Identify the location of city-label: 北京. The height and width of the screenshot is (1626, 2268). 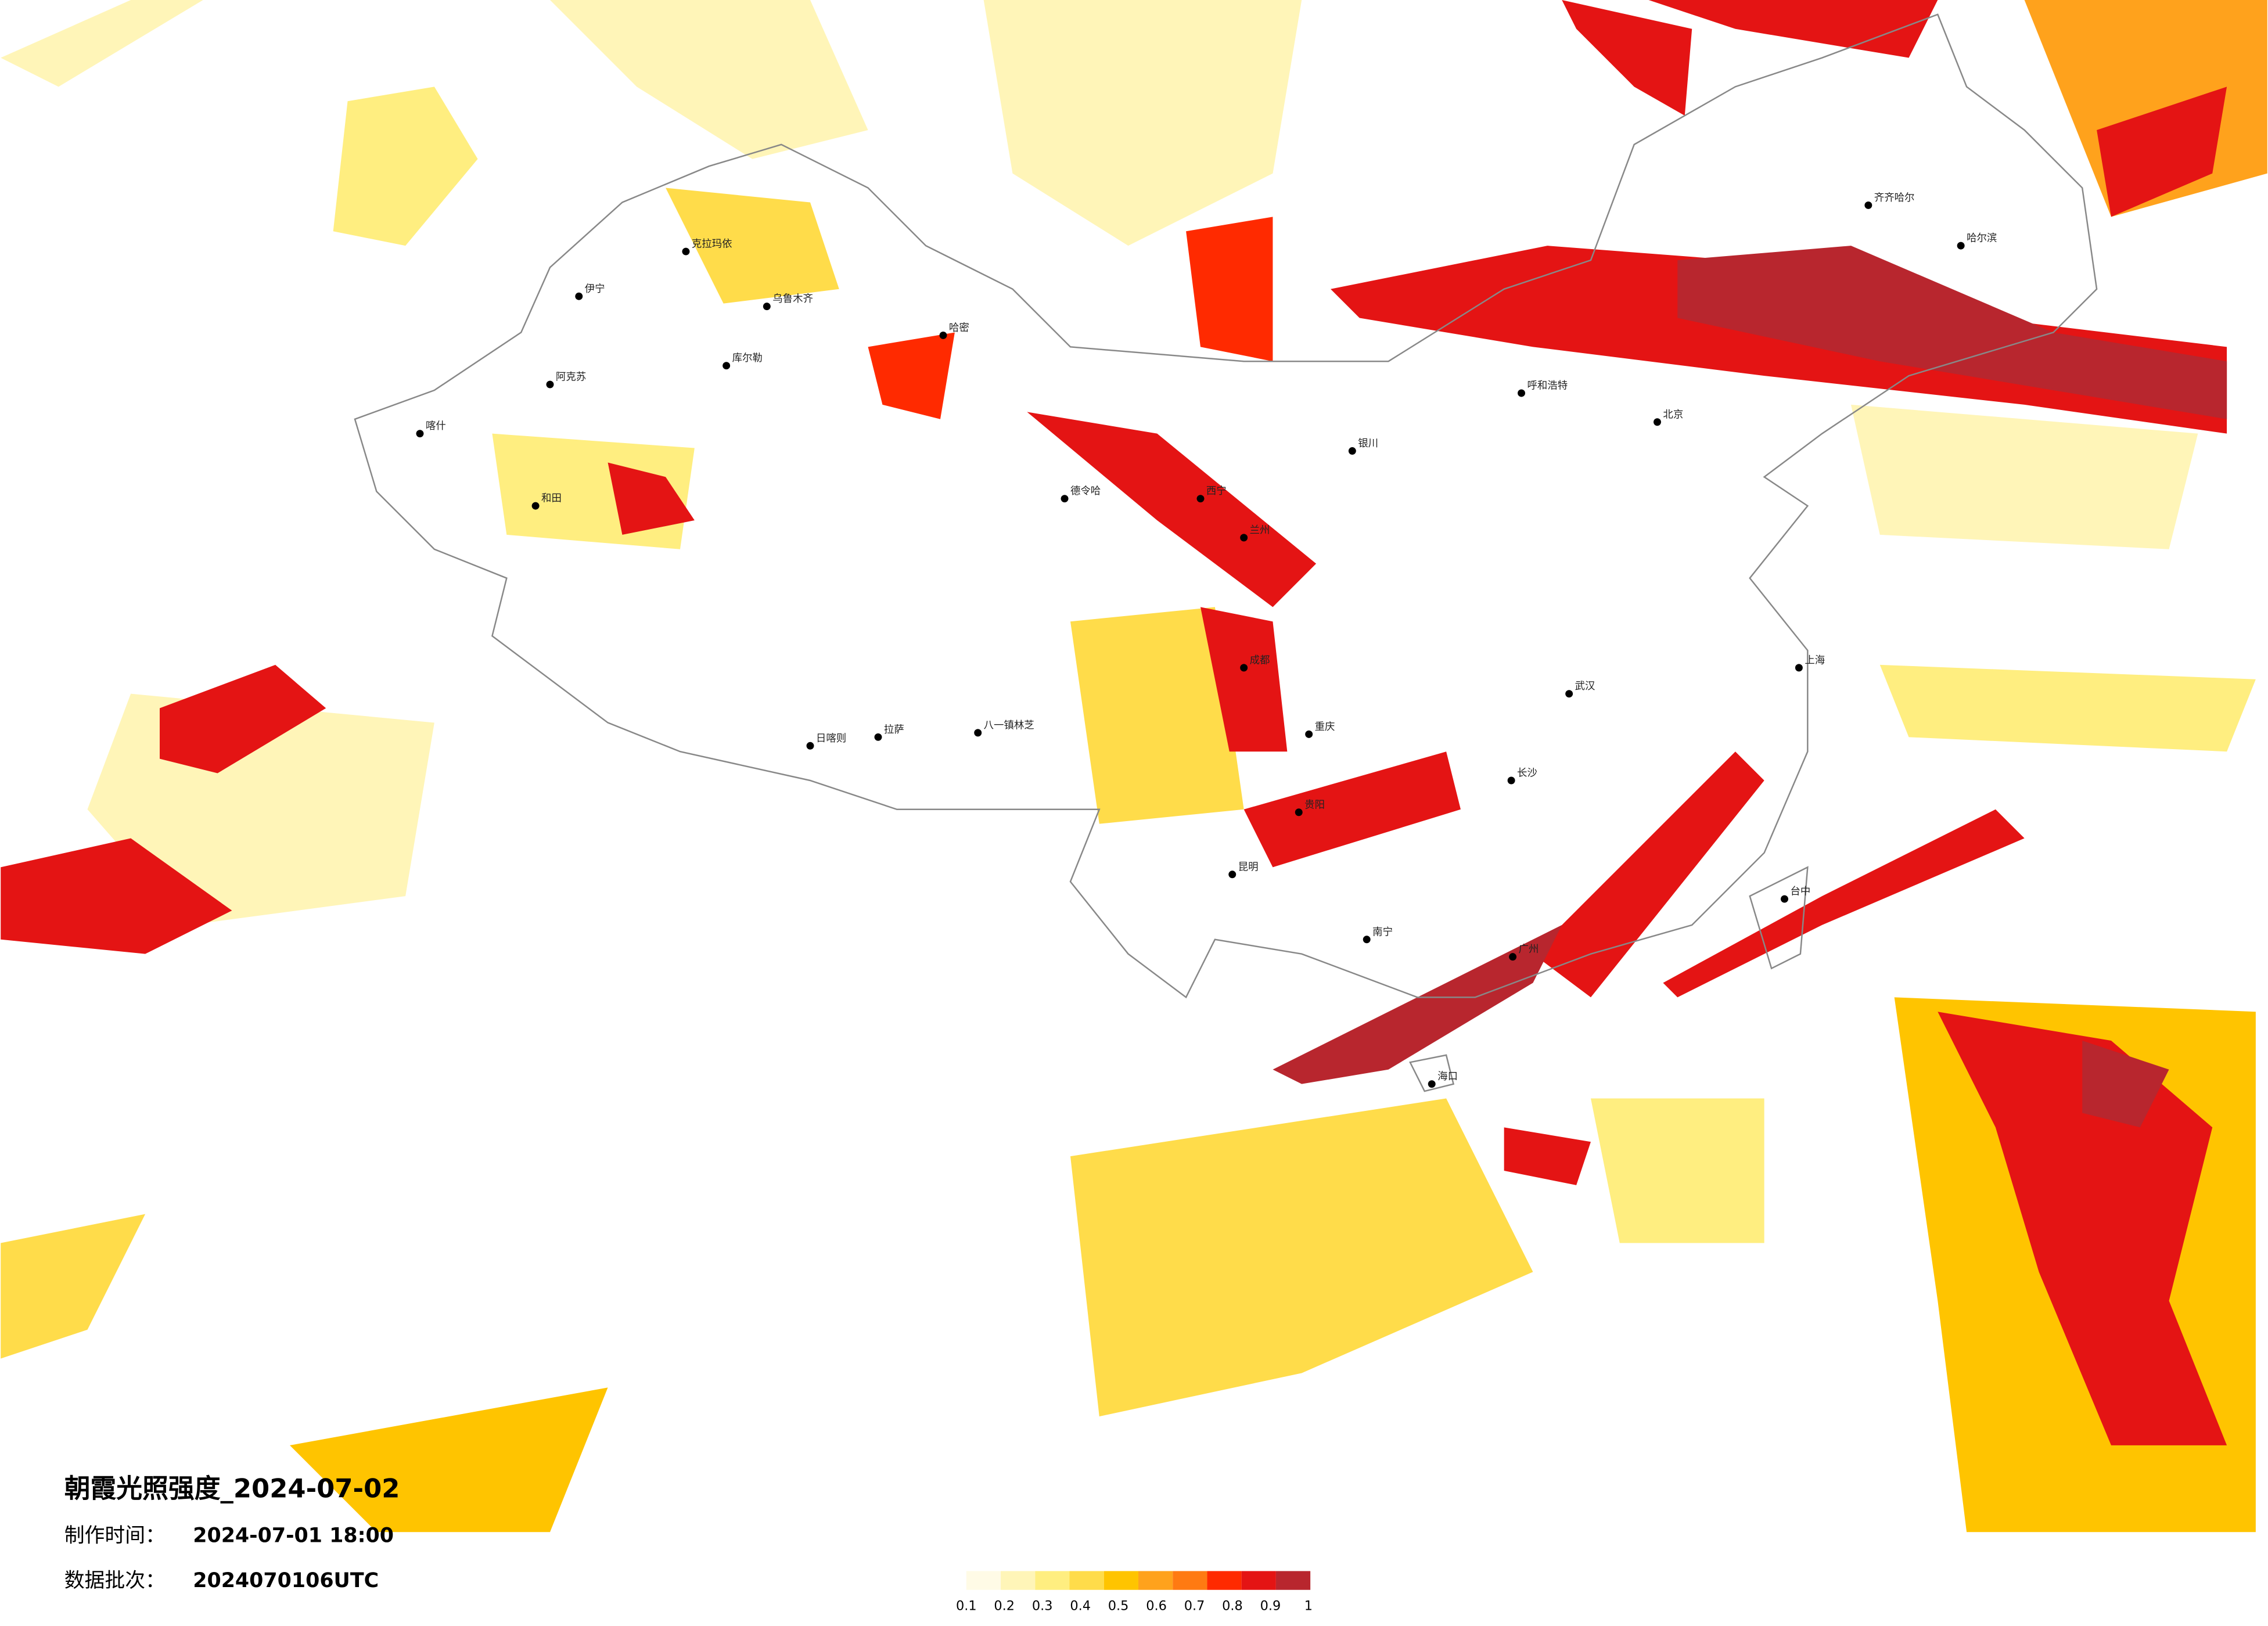
(1673, 415).